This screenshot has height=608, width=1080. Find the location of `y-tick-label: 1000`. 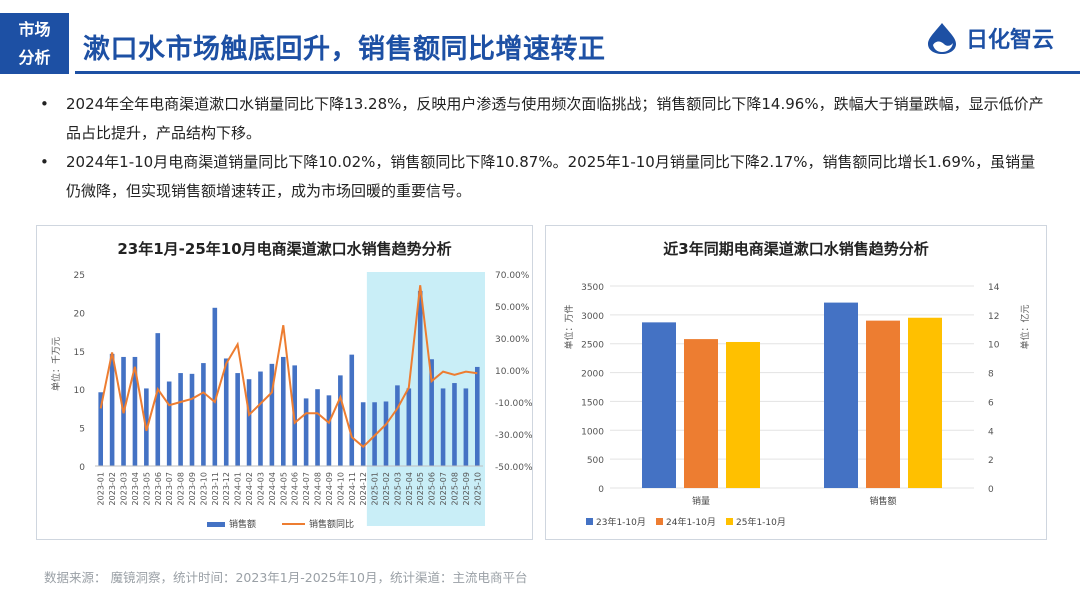

y-tick-label: 1000 is located at coordinates (592, 432).